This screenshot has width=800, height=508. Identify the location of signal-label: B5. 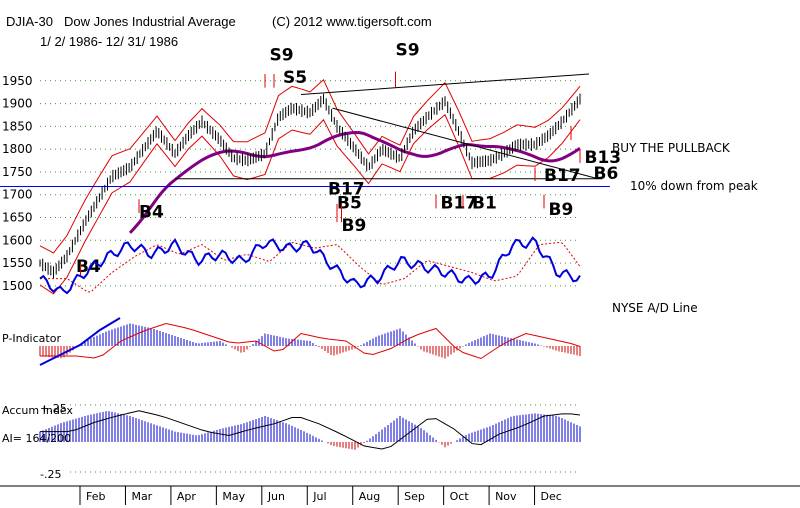
(349, 203).